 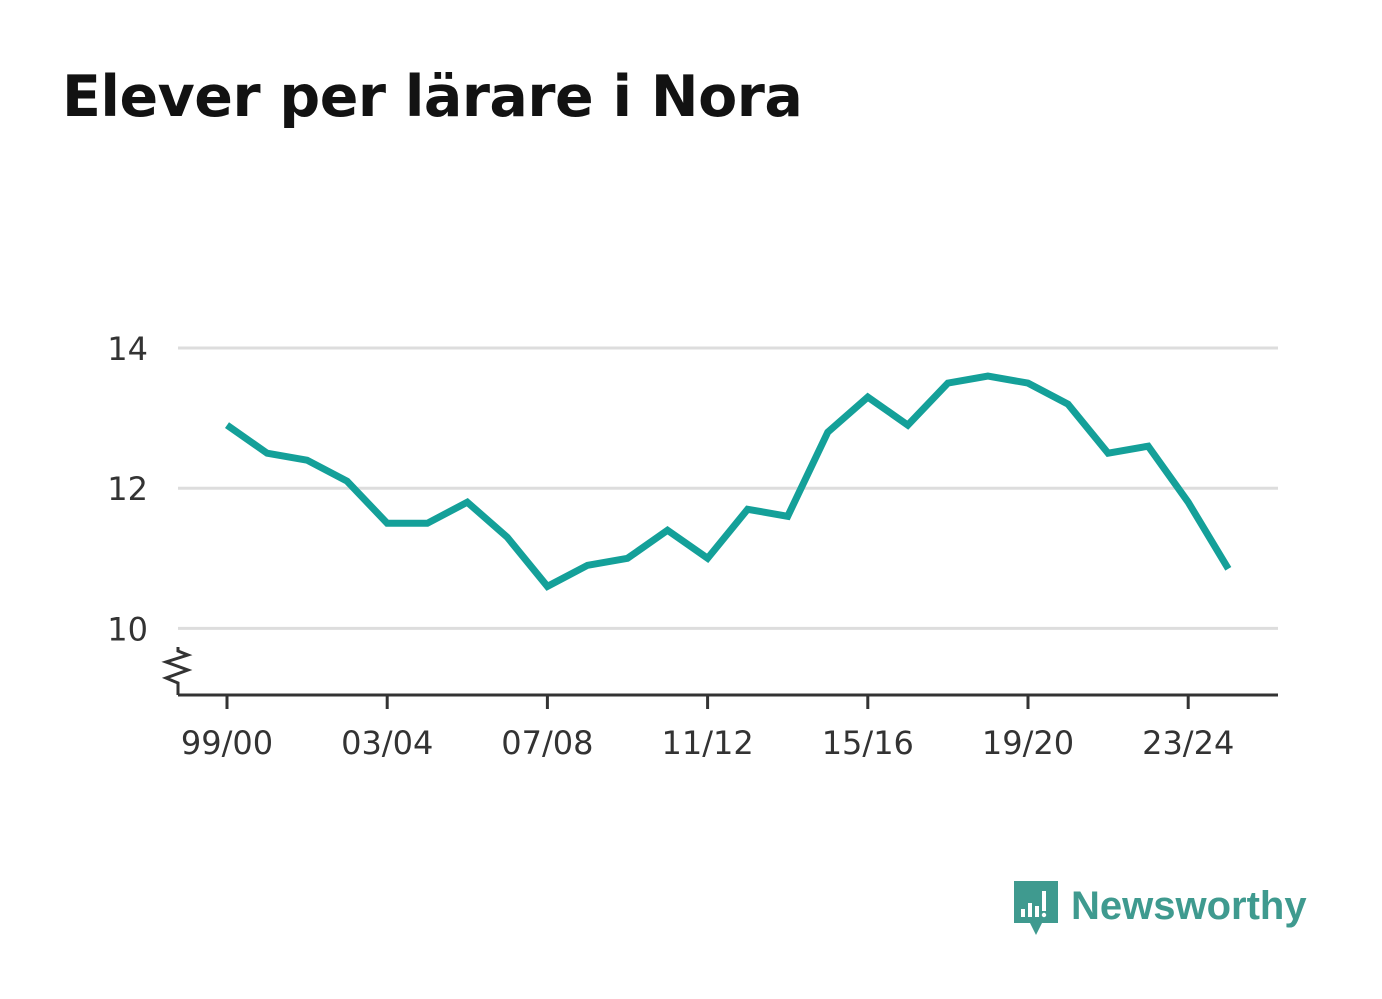 What do you see at coordinates (1188, 743) in the screenshot?
I see `x-tick-label: 23/24` at bounding box center [1188, 743].